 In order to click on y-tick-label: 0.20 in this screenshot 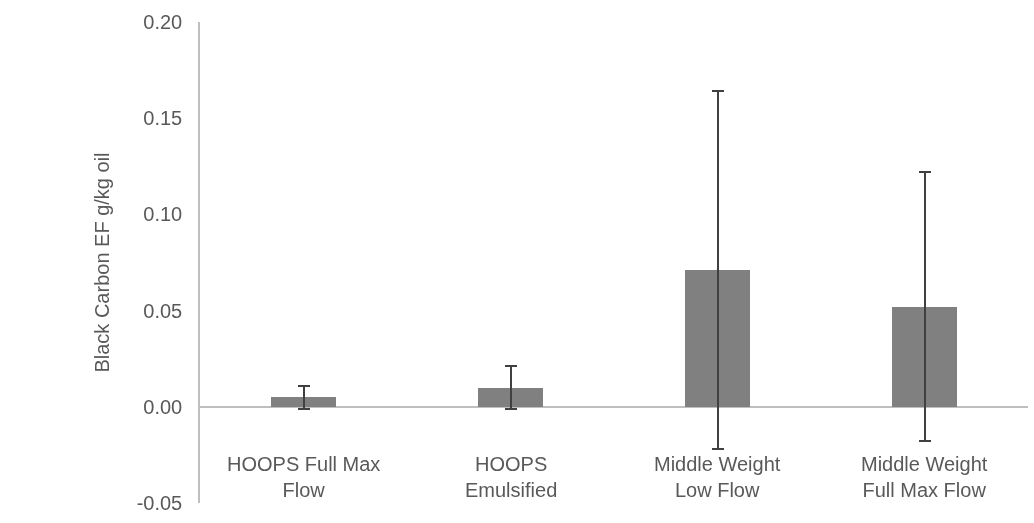, I will do `click(163, 22)`.